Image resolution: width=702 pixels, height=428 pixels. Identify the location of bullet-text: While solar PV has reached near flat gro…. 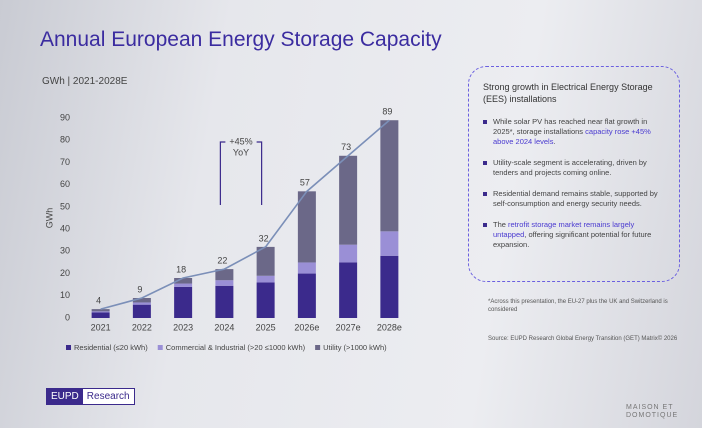
(570, 126).